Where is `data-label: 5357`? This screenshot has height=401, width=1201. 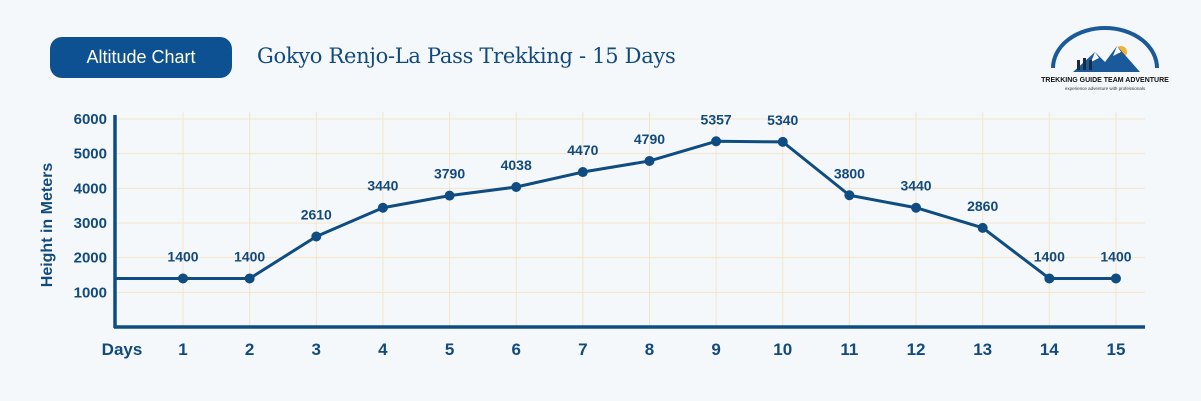 data-label: 5357 is located at coordinates (716, 119).